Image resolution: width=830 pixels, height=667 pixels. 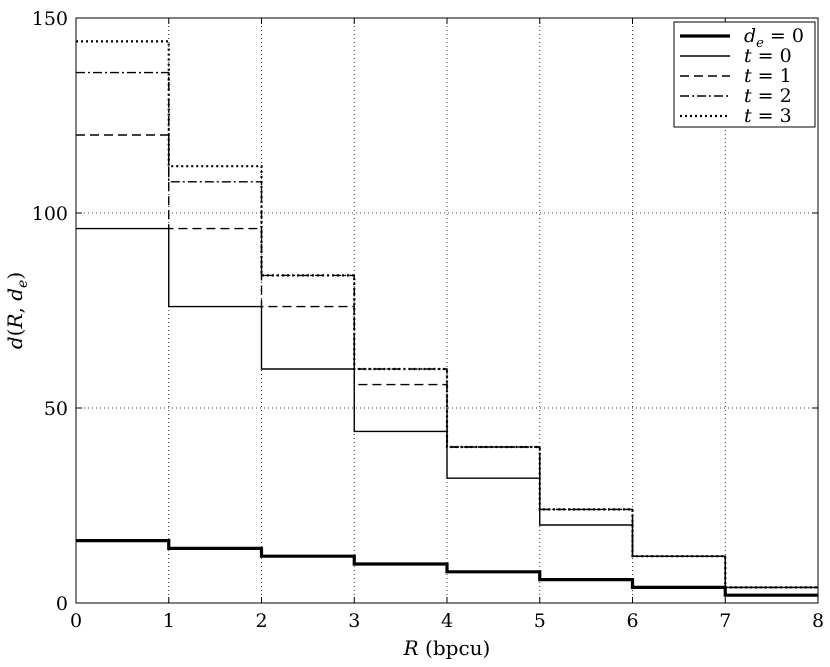 I want to click on x-tick-label: 6, so click(x=632, y=621).